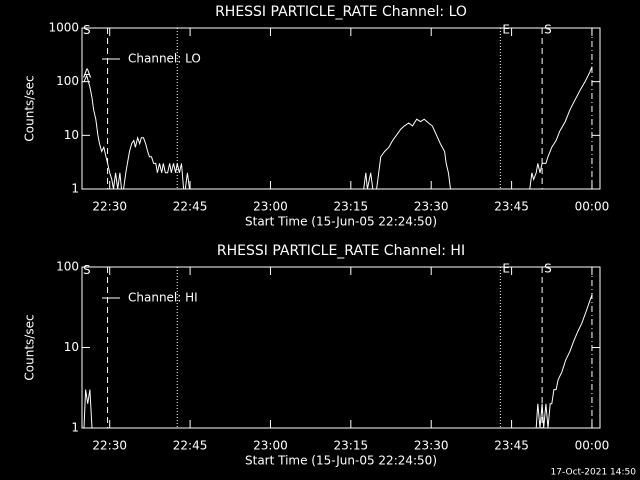 The height and width of the screenshot is (480, 640). What do you see at coordinates (341, 251) in the screenshot?
I see `chart-title: RHESSI PARTICLE_RATE Channel: HI` at bounding box center [341, 251].